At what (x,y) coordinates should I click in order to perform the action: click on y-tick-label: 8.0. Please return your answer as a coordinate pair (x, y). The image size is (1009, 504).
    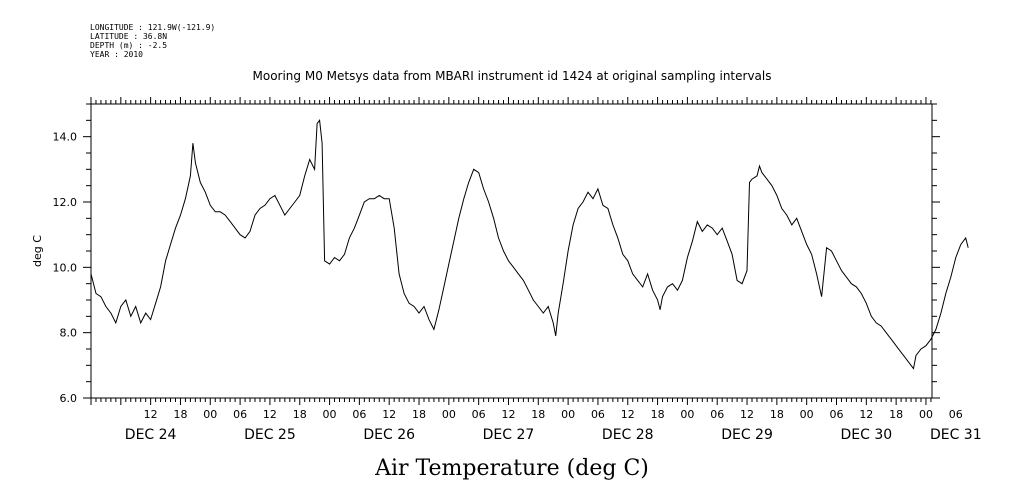
    Looking at the image, I should click on (69, 333).